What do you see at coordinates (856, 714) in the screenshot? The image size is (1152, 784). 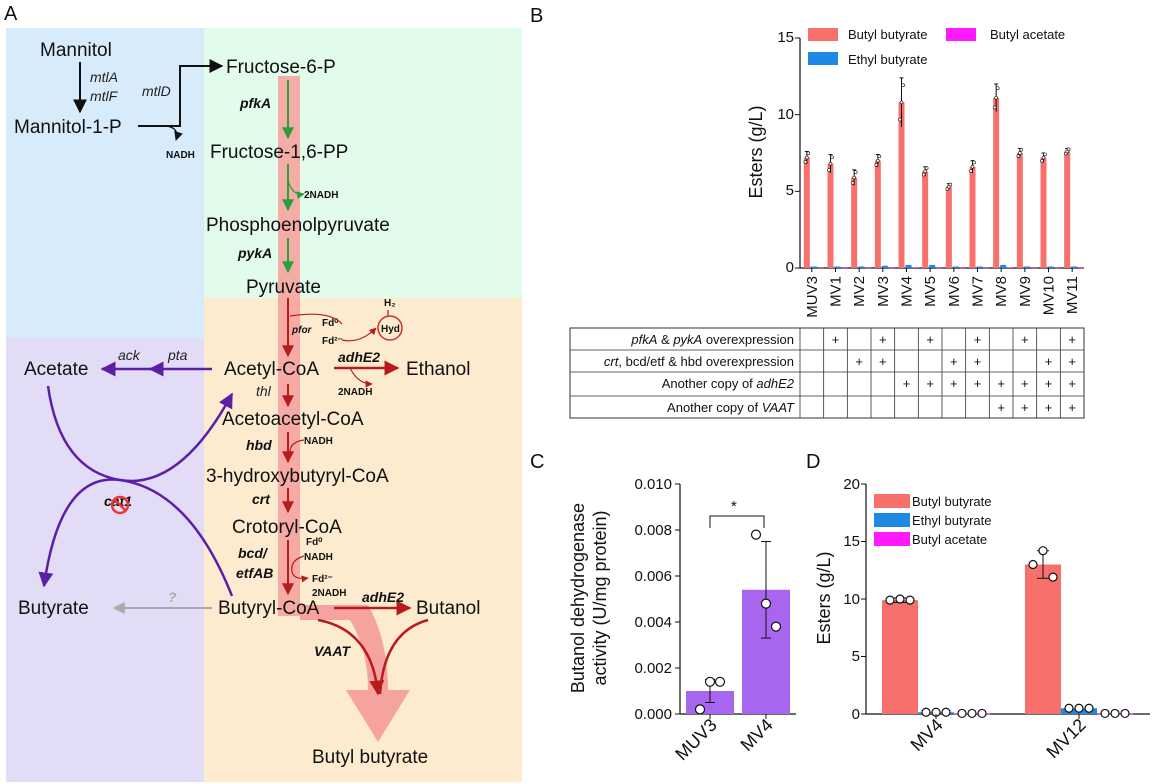 I see `chart-d-ytick: 0` at bounding box center [856, 714].